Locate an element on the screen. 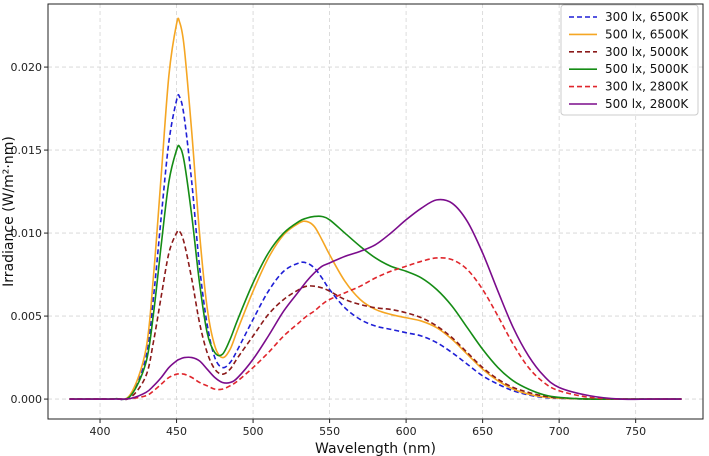 This screenshot has height=456, width=709. x-tick-label: 450 is located at coordinates (176, 431).